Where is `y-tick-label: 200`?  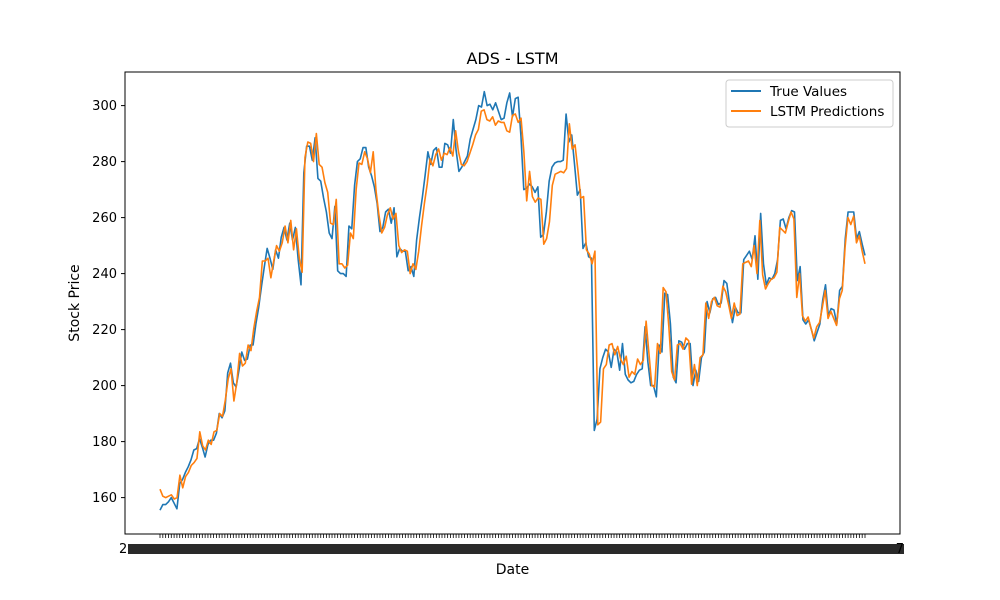
y-tick-label: 200 is located at coordinates (104, 386).